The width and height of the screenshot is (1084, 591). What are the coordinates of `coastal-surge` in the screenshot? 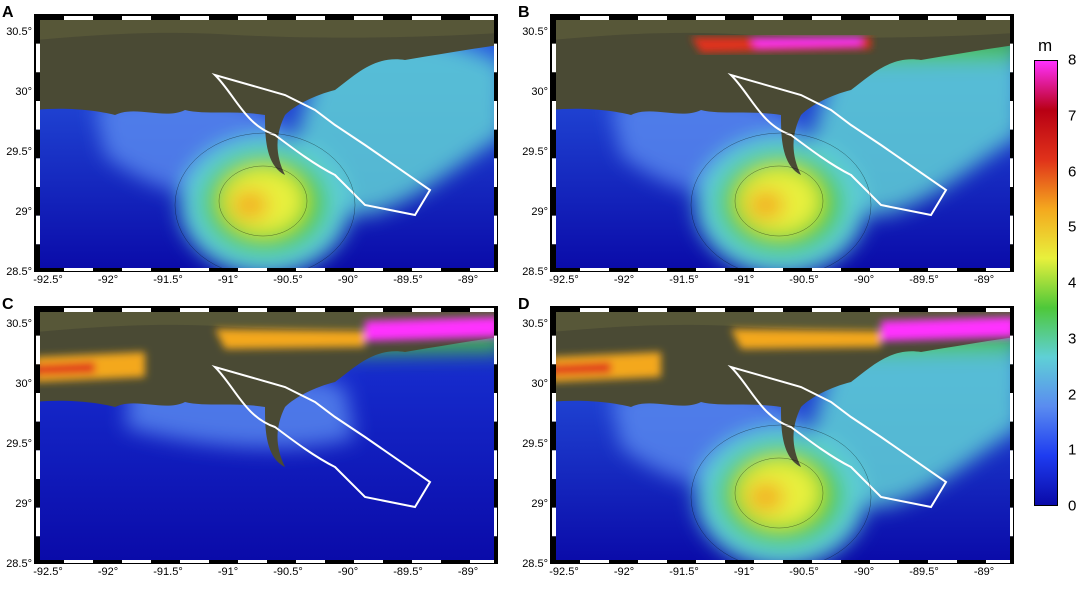 It's located at (782, 349).